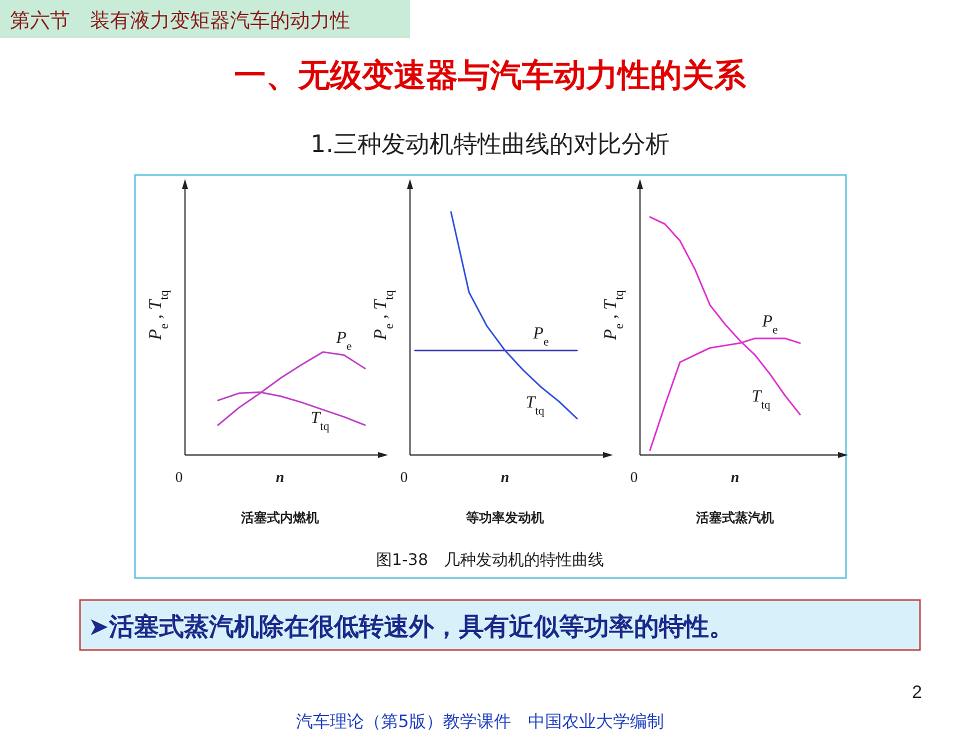 The height and width of the screenshot is (735, 980). Describe the element at coordinates (279, 518) in the screenshot. I see `text: 活塞式内燃机` at that location.